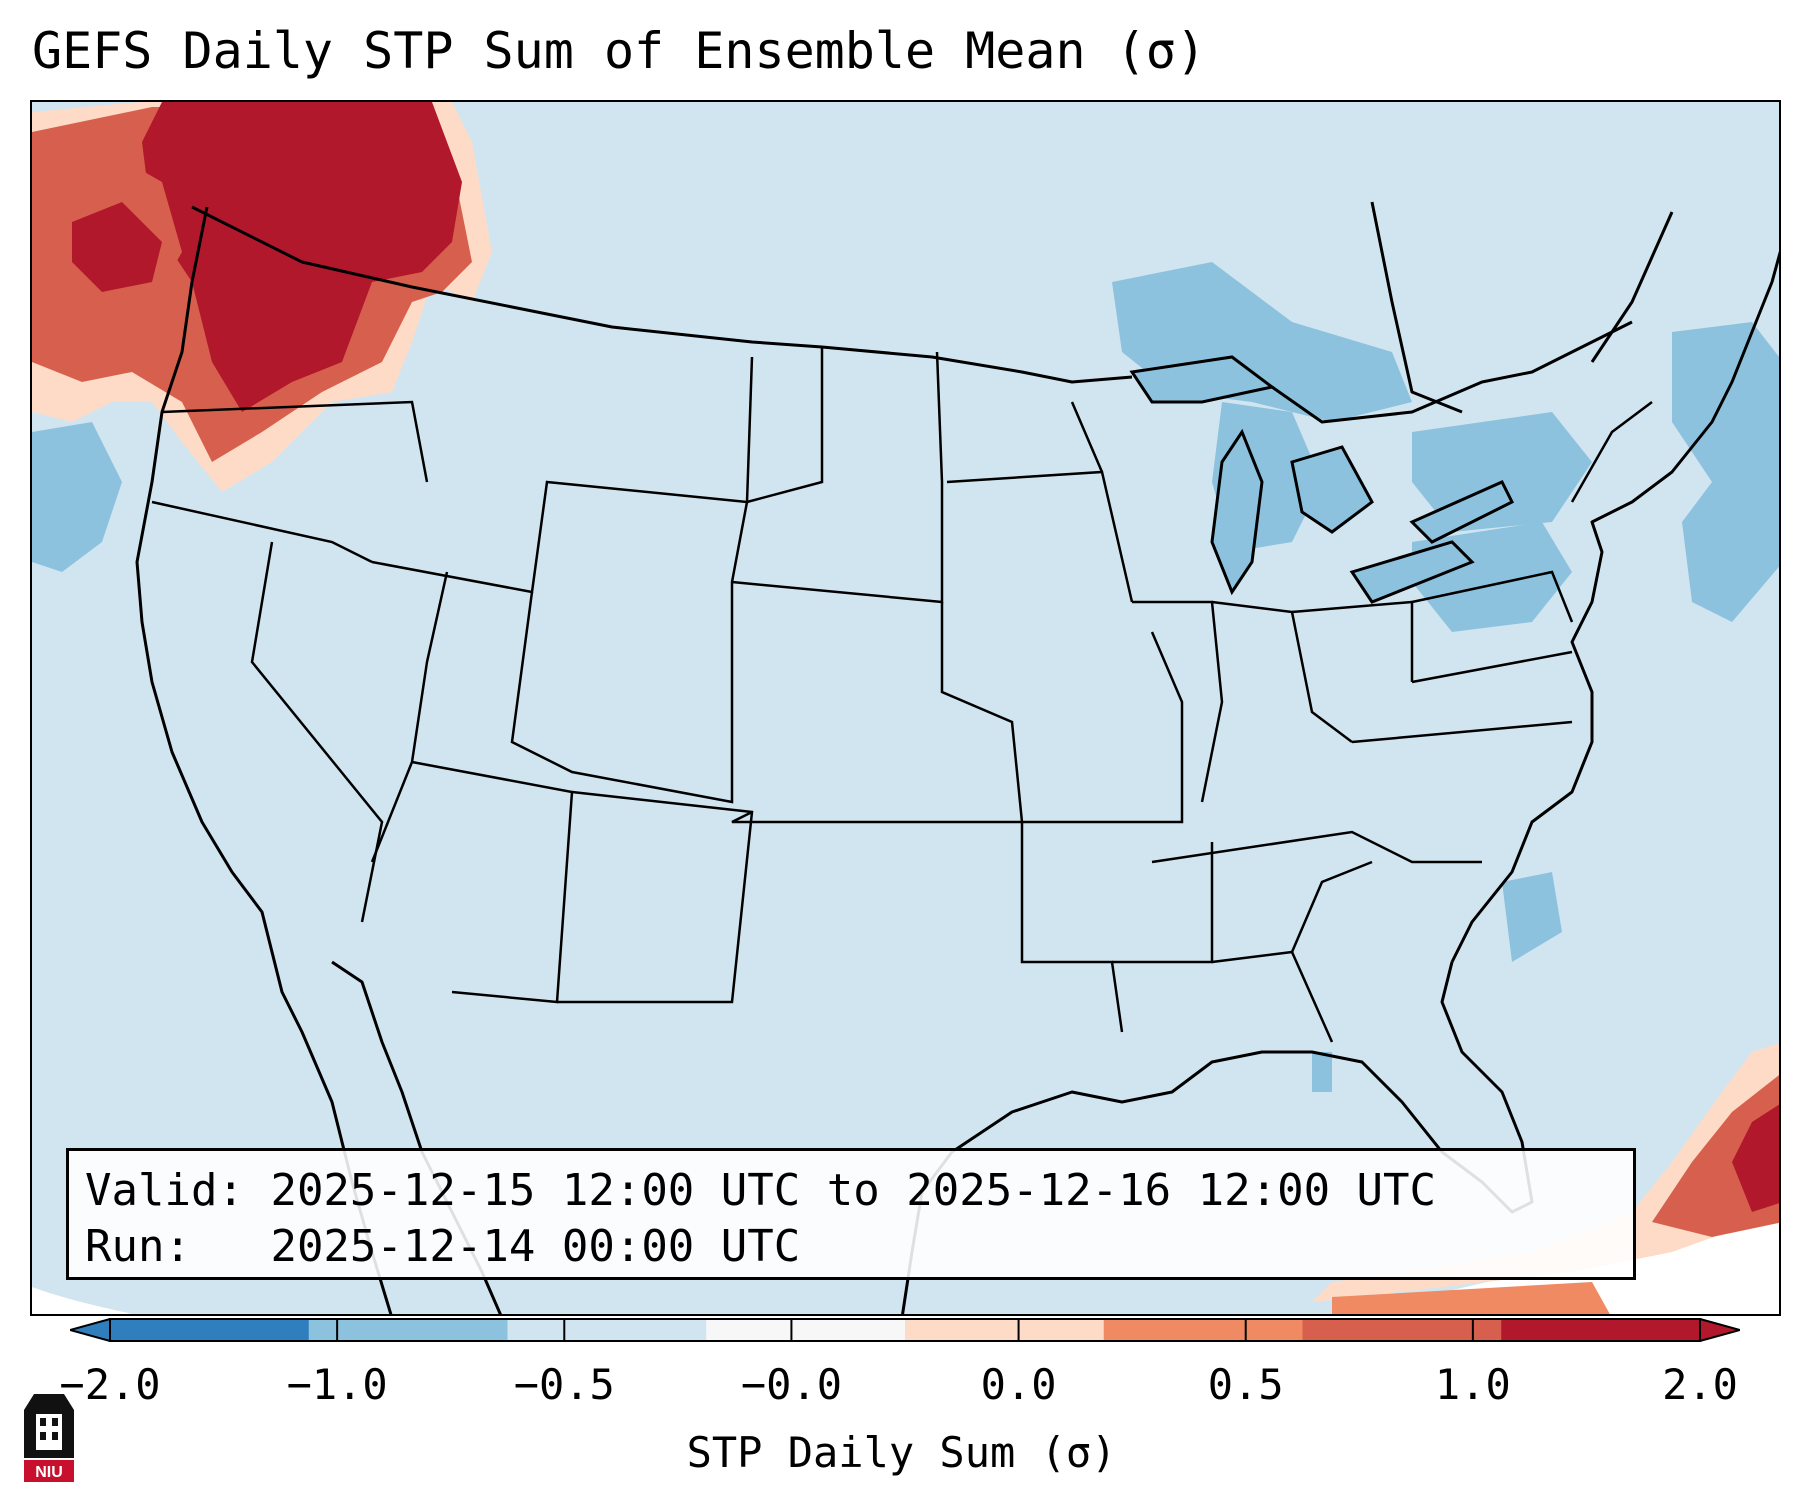 The height and width of the screenshot is (1506, 1803). I want to click on anomaly-pacific-northwest, so click(262, 297).